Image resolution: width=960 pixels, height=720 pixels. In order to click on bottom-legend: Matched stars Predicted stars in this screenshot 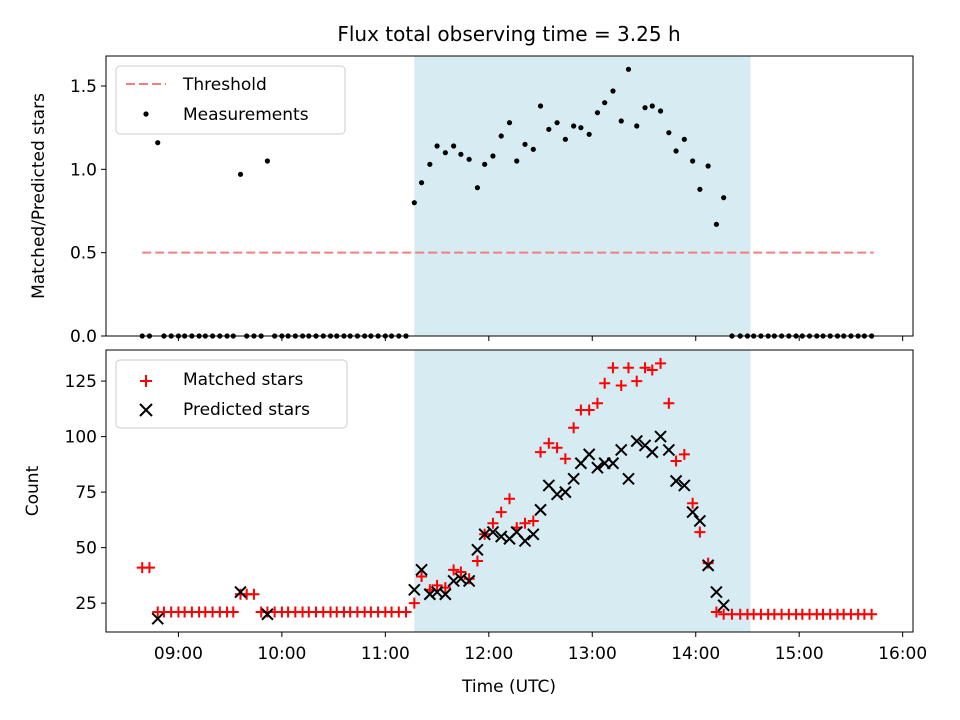, I will do `click(231, 394)`.